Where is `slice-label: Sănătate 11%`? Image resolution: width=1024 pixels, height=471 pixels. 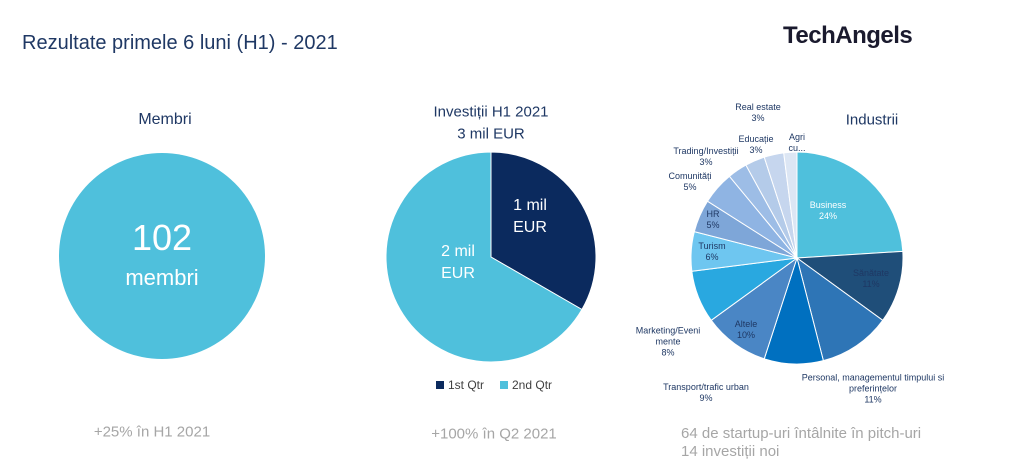
slice-label: Sănătate 11% is located at coordinates (871, 279).